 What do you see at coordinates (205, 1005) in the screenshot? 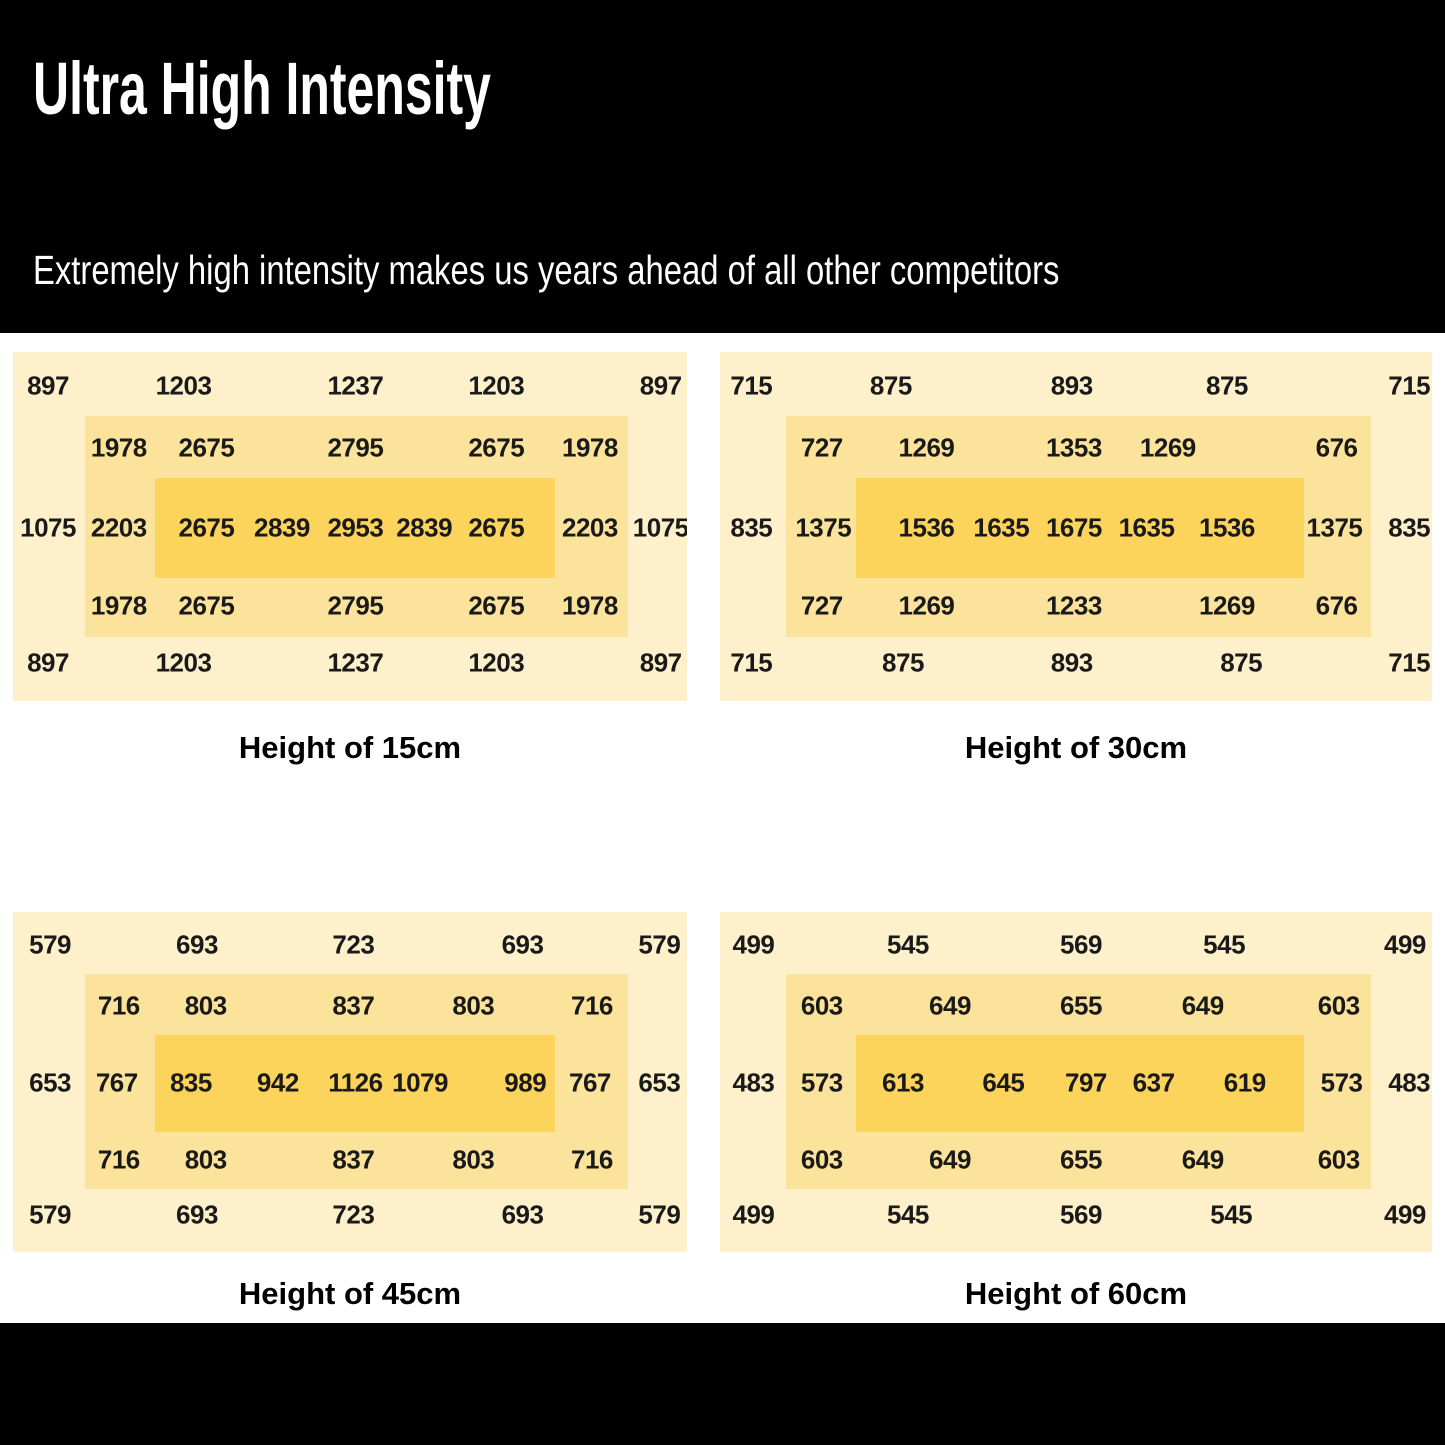
I see `ppfd-value: 803` at bounding box center [205, 1005].